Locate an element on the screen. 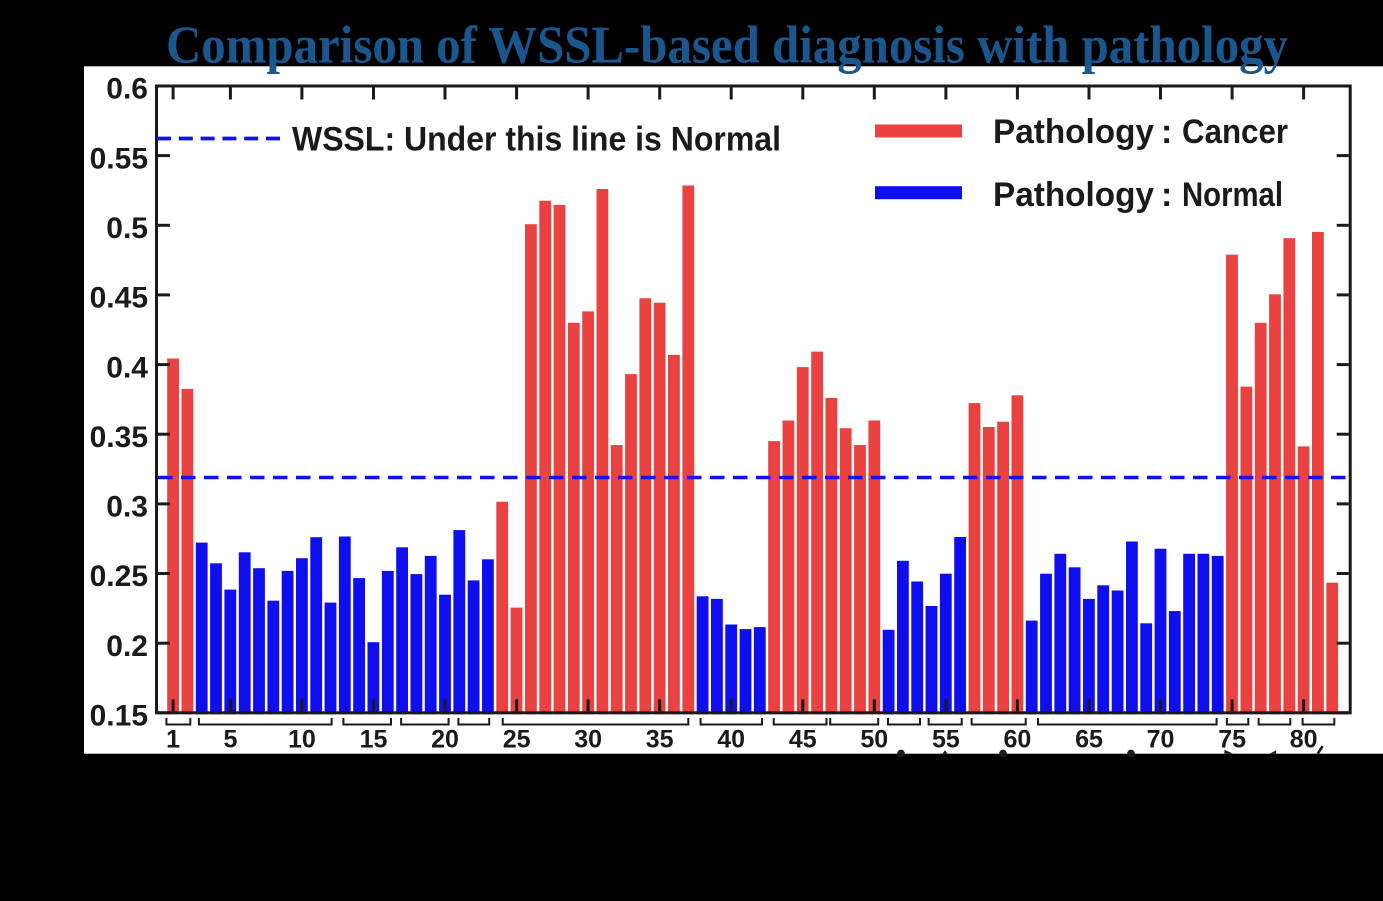 Image resolution: width=1383 pixels, height=901 pixels. svg-text: Normal is located at coordinates (1232, 195).